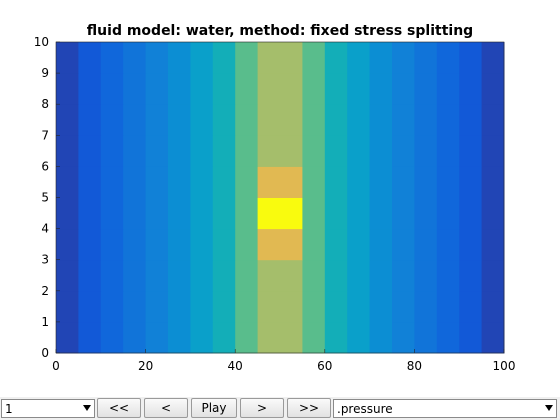 This screenshot has width=560, height=420. Describe the element at coordinates (45, 198) in the screenshot. I see `y-tick-label: 5` at that location.